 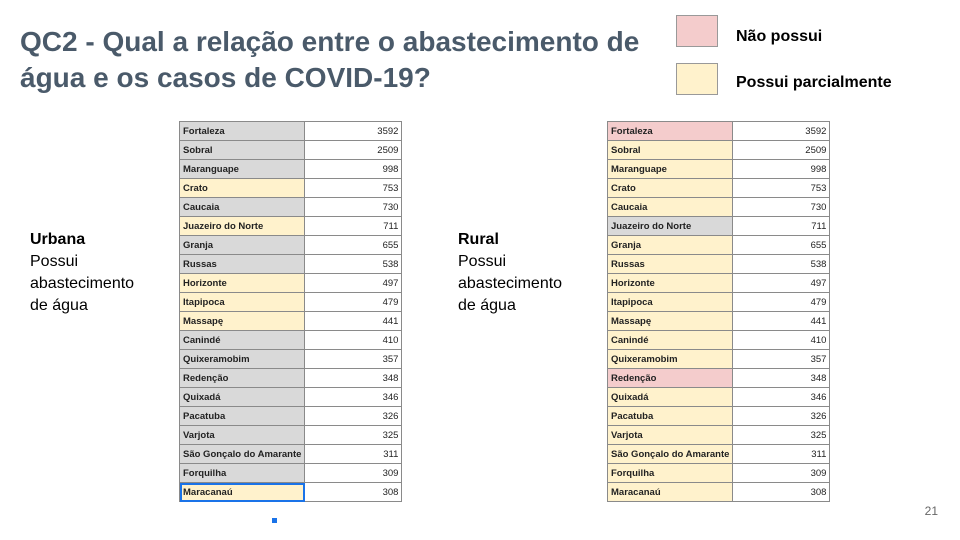 What do you see at coordinates (781, 397) in the screenshot?
I see `rural-cases-cell: 346` at bounding box center [781, 397].